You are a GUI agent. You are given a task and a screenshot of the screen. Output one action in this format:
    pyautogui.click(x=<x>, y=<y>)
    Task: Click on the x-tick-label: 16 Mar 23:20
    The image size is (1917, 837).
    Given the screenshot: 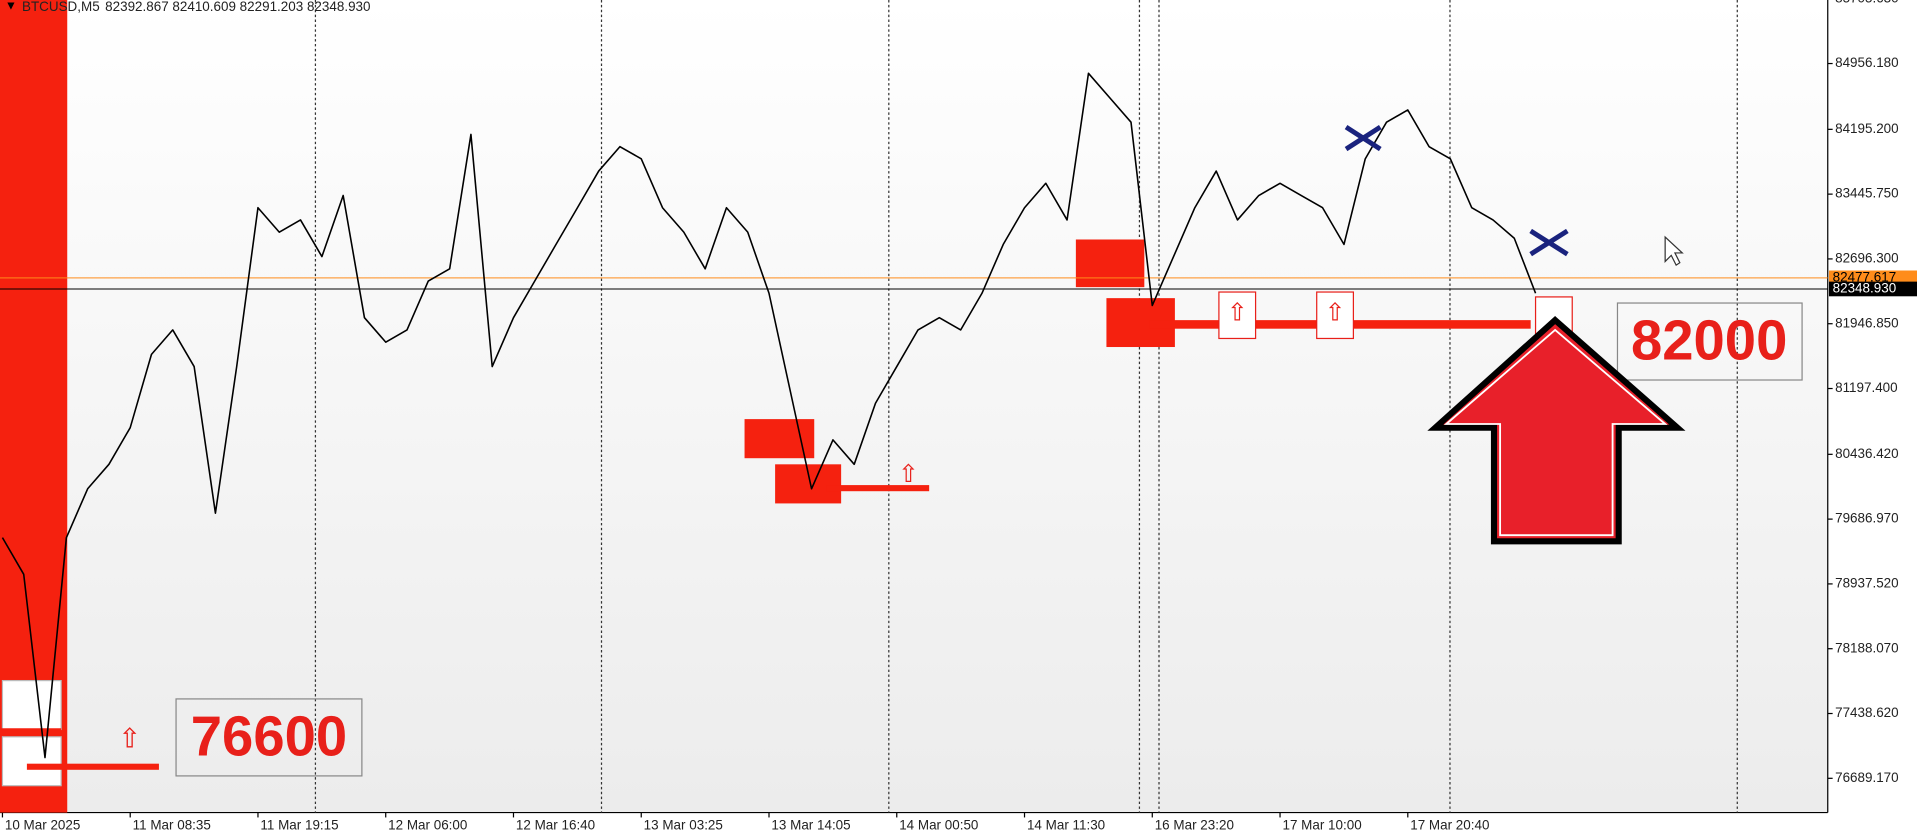 What is the action you would take?
    pyautogui.click(x=1194, y=825)
    